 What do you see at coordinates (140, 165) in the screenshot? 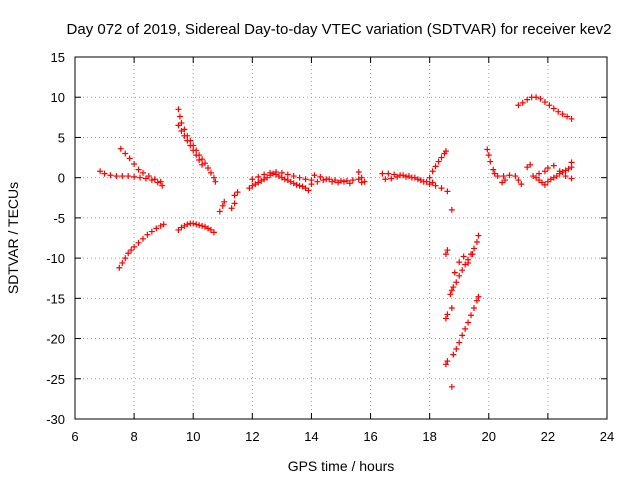
I see `series-arc-b` at bounding box center [140, 165].